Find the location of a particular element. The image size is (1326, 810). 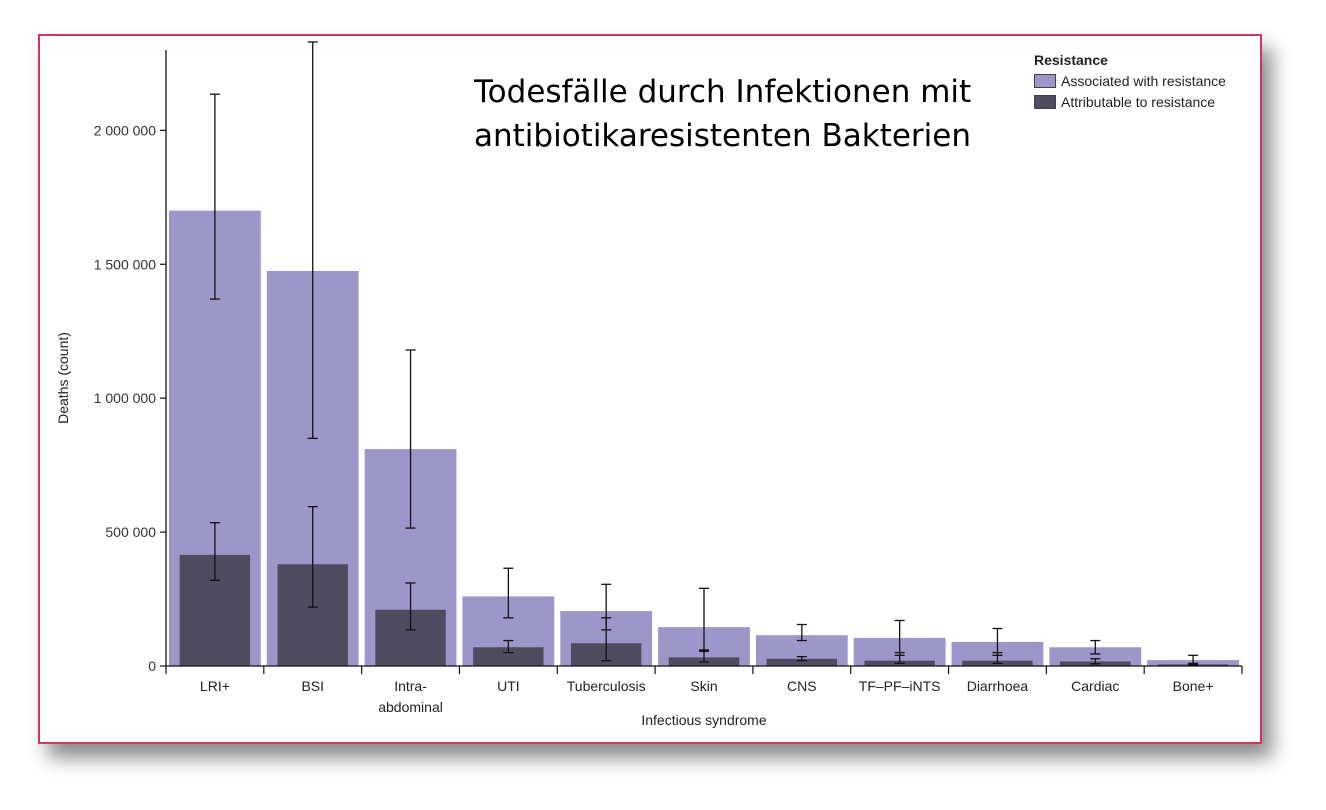

x-tick-label: TF–PF–iNTS is located at coordinates (900, 686).